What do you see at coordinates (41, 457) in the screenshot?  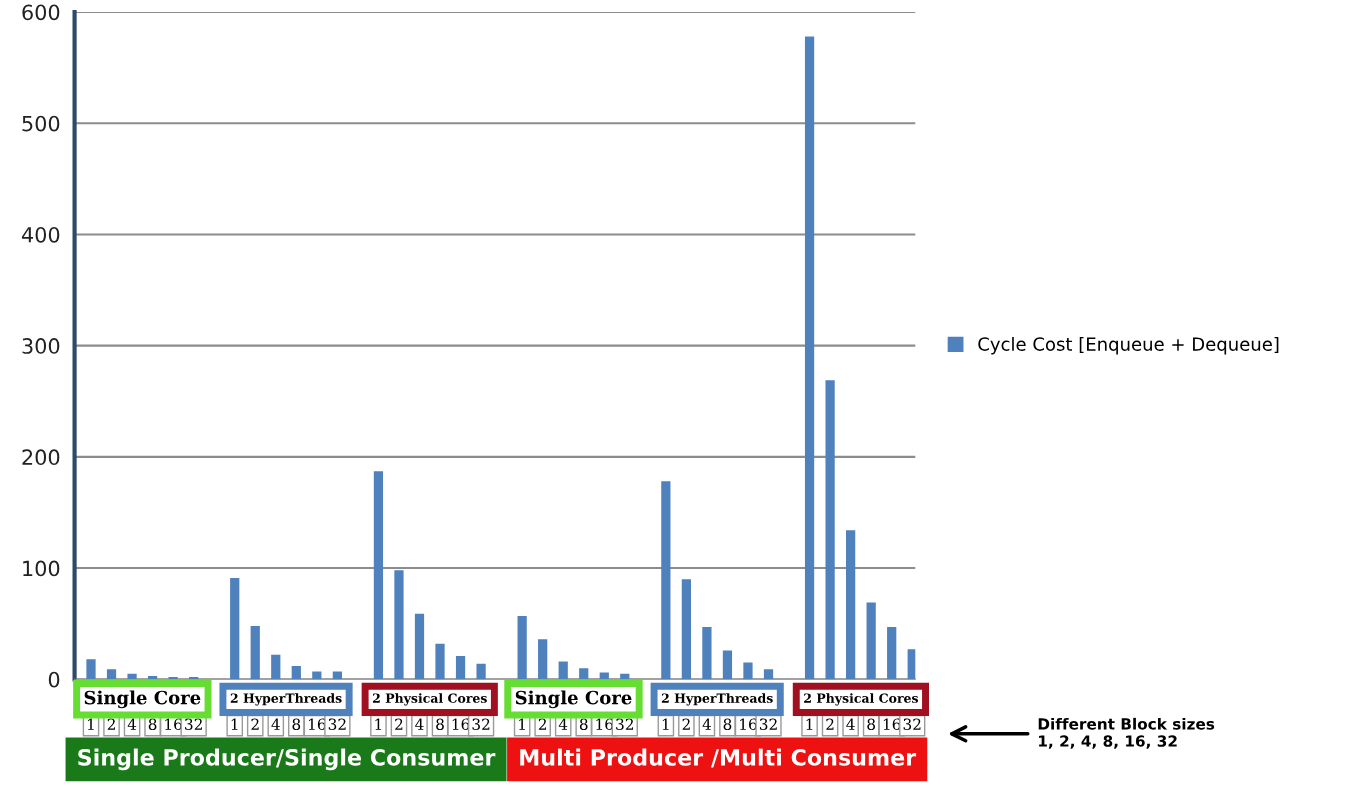 I see `y-tick-label: 200` at bounding box center [41, 457].